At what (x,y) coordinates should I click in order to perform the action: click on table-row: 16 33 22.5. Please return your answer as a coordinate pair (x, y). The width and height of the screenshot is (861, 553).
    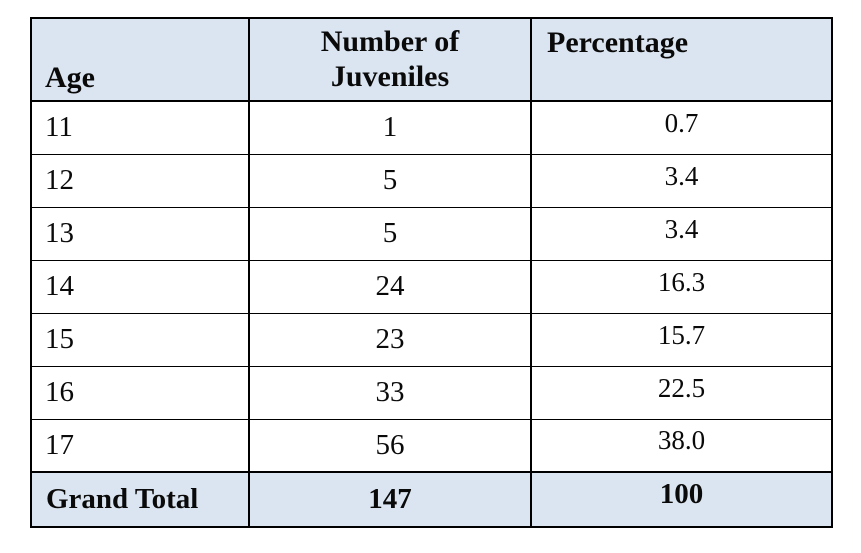
    Looking at the image, I should click on (431, 392).